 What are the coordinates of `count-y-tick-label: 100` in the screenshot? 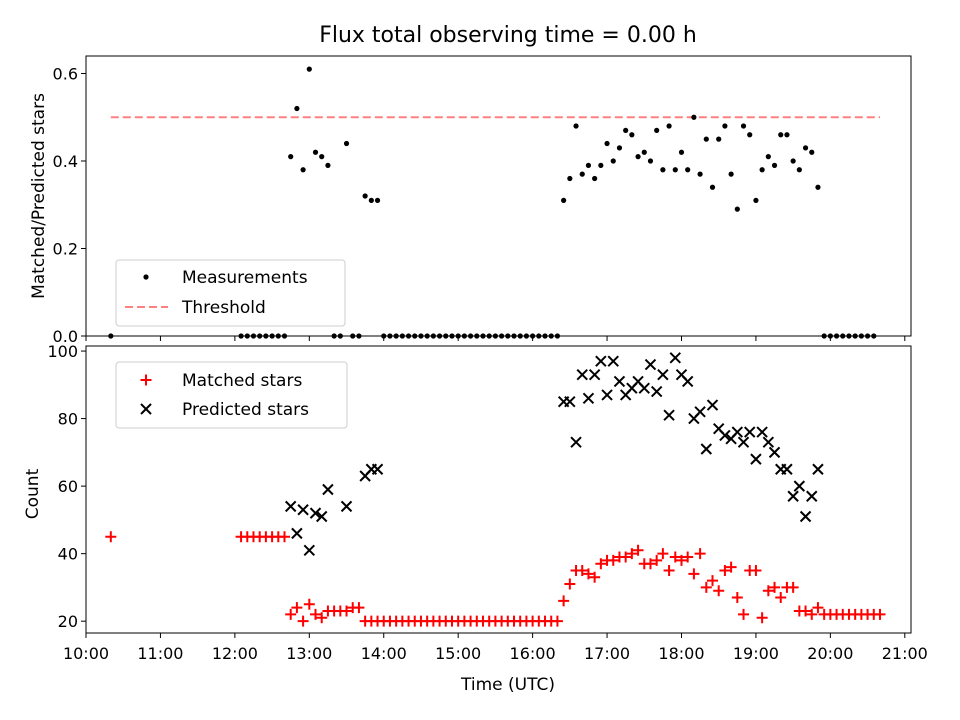 It's located at (62, 351).